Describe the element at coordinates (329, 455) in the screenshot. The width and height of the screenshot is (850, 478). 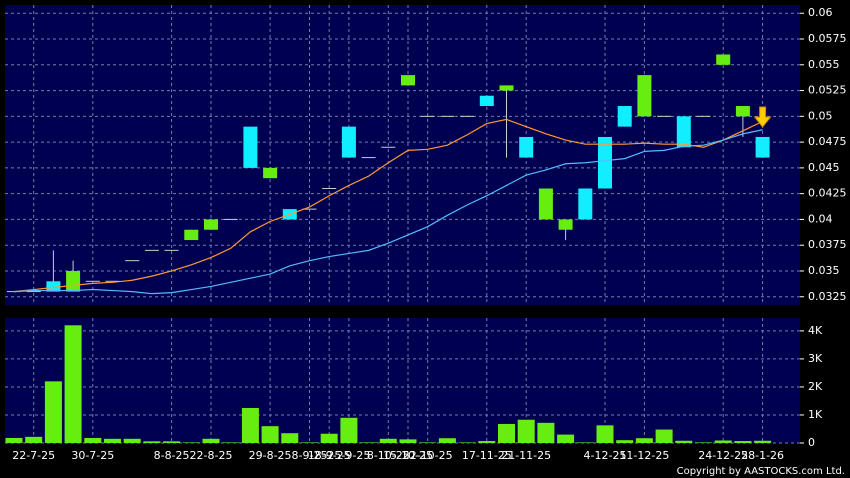
I see `x-tick-label: 18-9-25` at that location.